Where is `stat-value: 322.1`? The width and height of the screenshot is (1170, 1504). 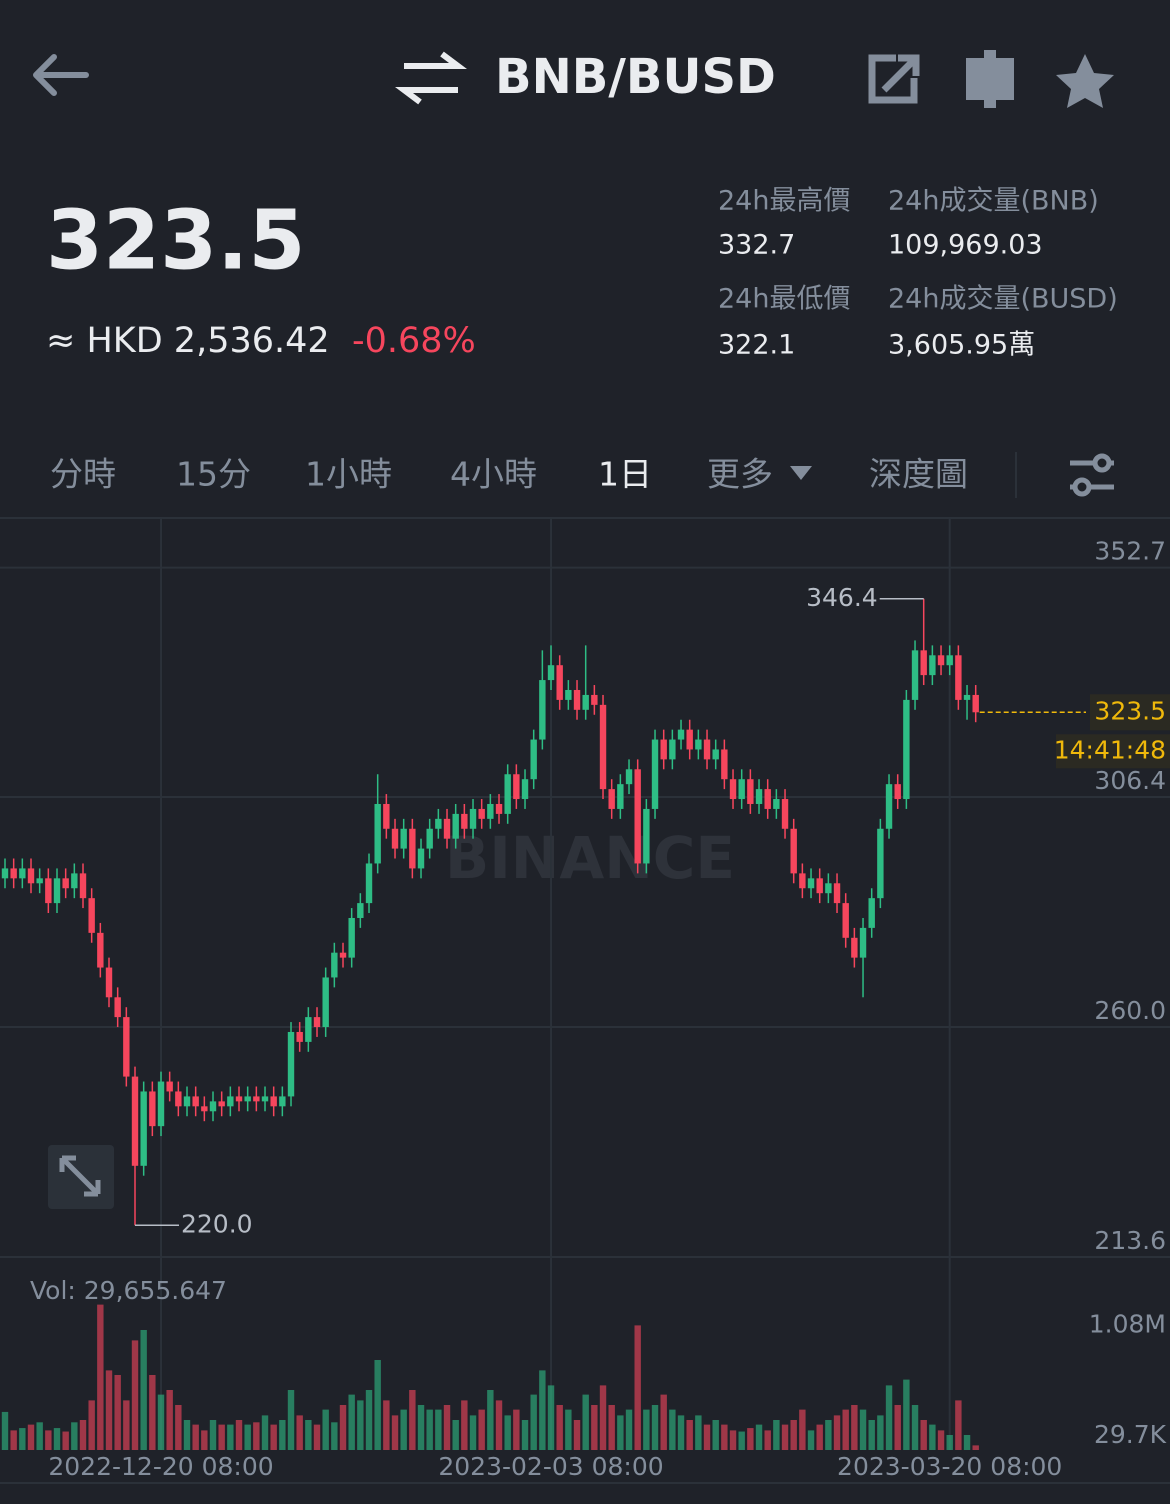 stat-value: 322.1 is located at coordinates (756, 345).